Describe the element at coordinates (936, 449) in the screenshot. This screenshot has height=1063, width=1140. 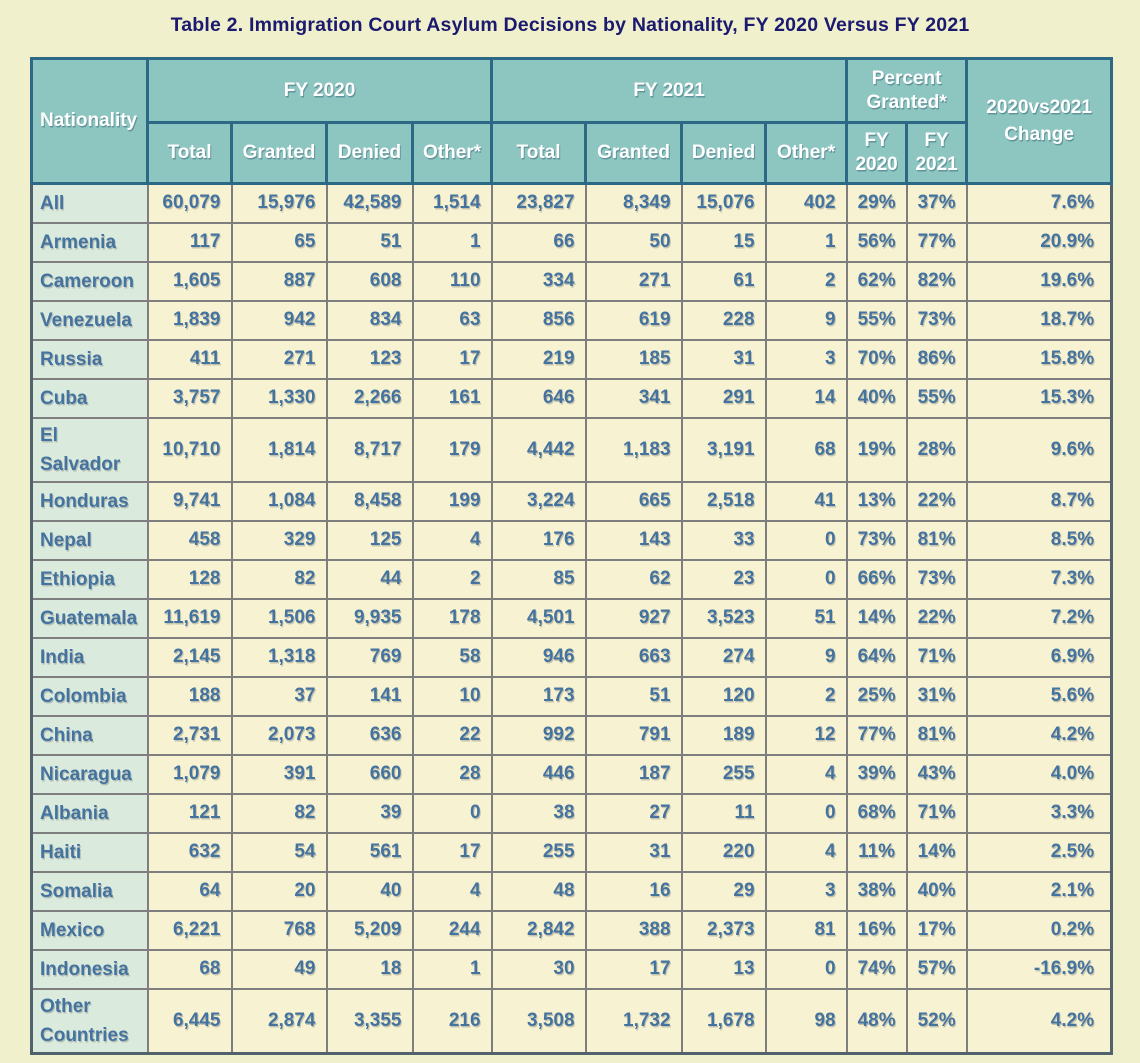
I see `pct-granted-fy2021-cell: 28%` at that location.